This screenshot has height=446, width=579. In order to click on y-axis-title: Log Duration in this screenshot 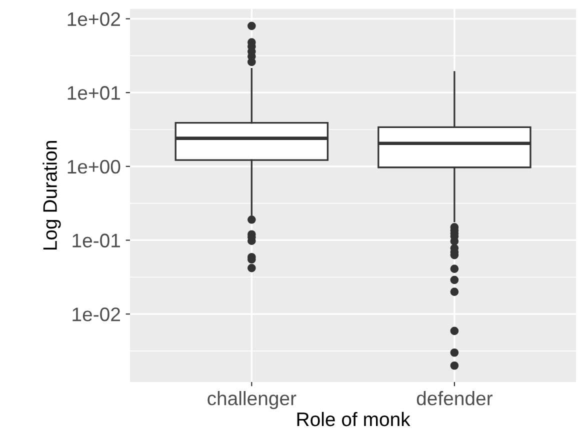, I will do `click(51, 195)`.